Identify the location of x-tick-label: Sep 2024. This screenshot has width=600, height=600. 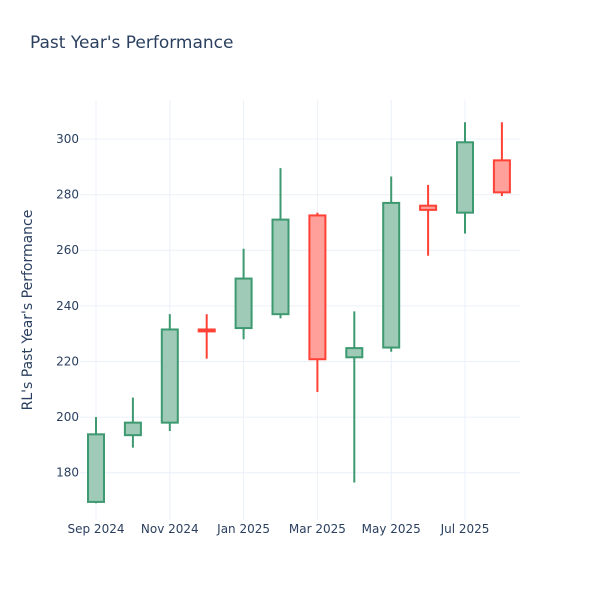
(96, 529).